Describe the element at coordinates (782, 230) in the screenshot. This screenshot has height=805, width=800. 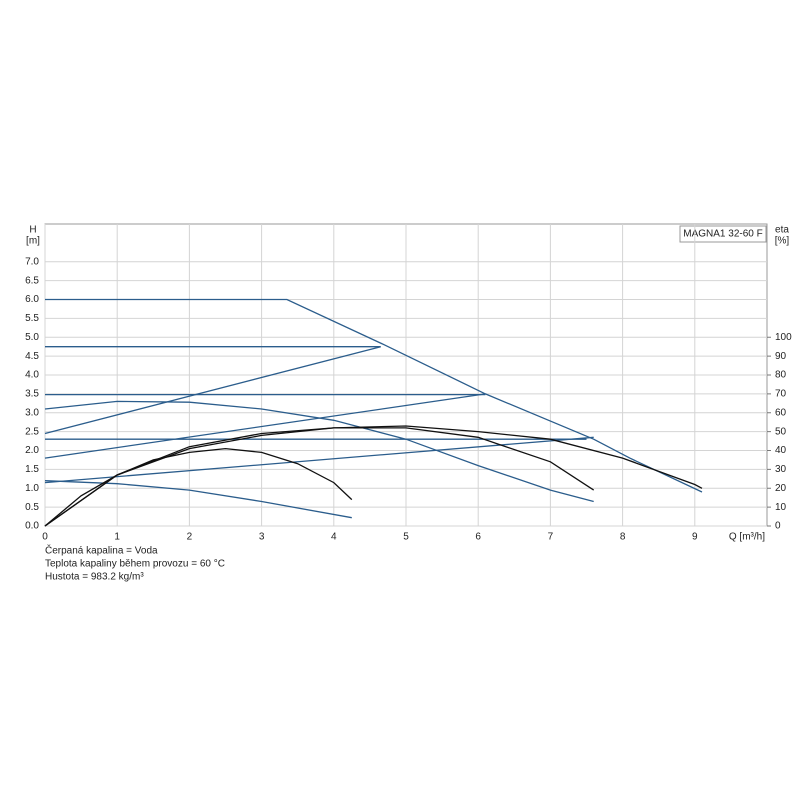
I see `y2-label: eta` at that location.